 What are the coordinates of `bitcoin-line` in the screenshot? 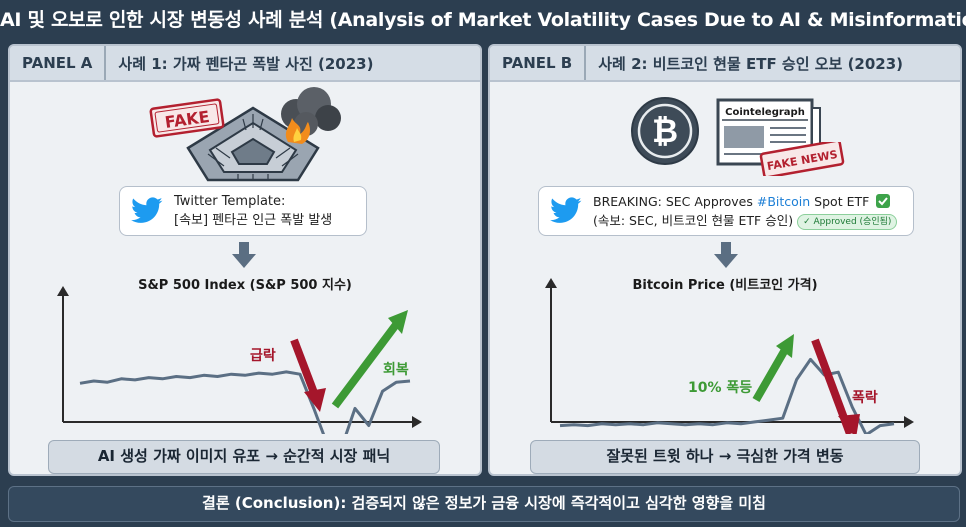 It's located at (727, 395).